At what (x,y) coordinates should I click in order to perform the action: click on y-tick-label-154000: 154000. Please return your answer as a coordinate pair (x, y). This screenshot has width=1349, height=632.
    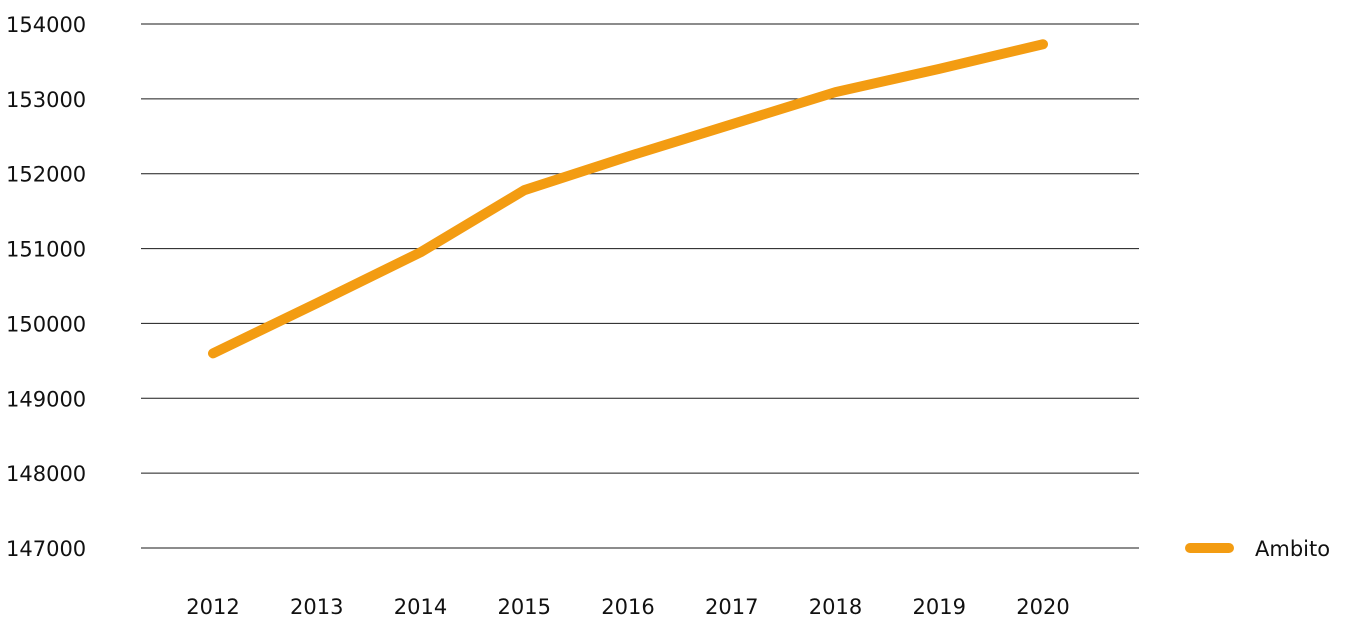
    Looking at the image, I should click on (46, 25).